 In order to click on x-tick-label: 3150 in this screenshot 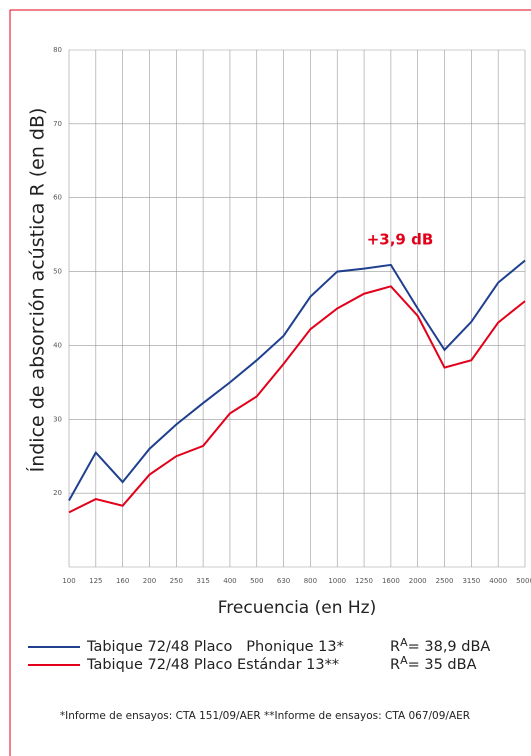, I will do `click(471, 581)`.